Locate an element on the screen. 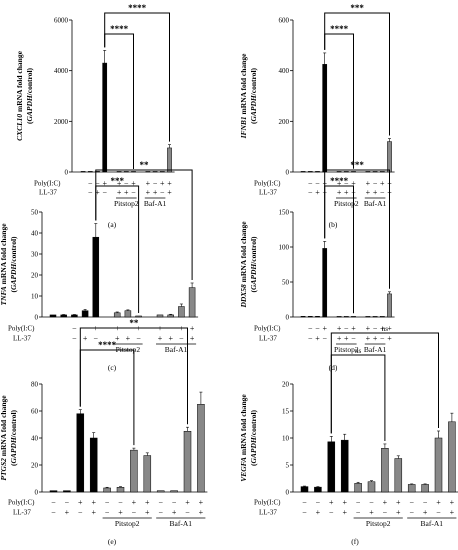 This screenshot has height=550, width=458. gene-name: IFNB1 is located at coordinates (243, 127).